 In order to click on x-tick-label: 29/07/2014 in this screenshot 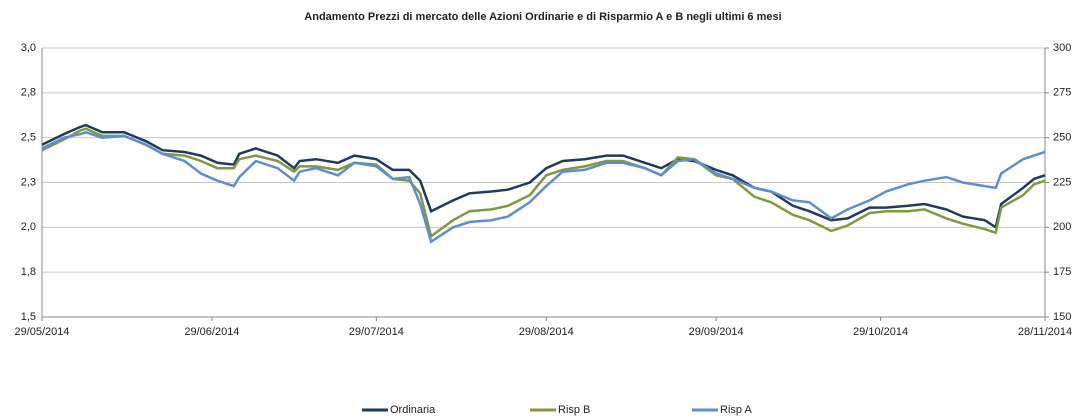, I will do `click(376, 332)`.